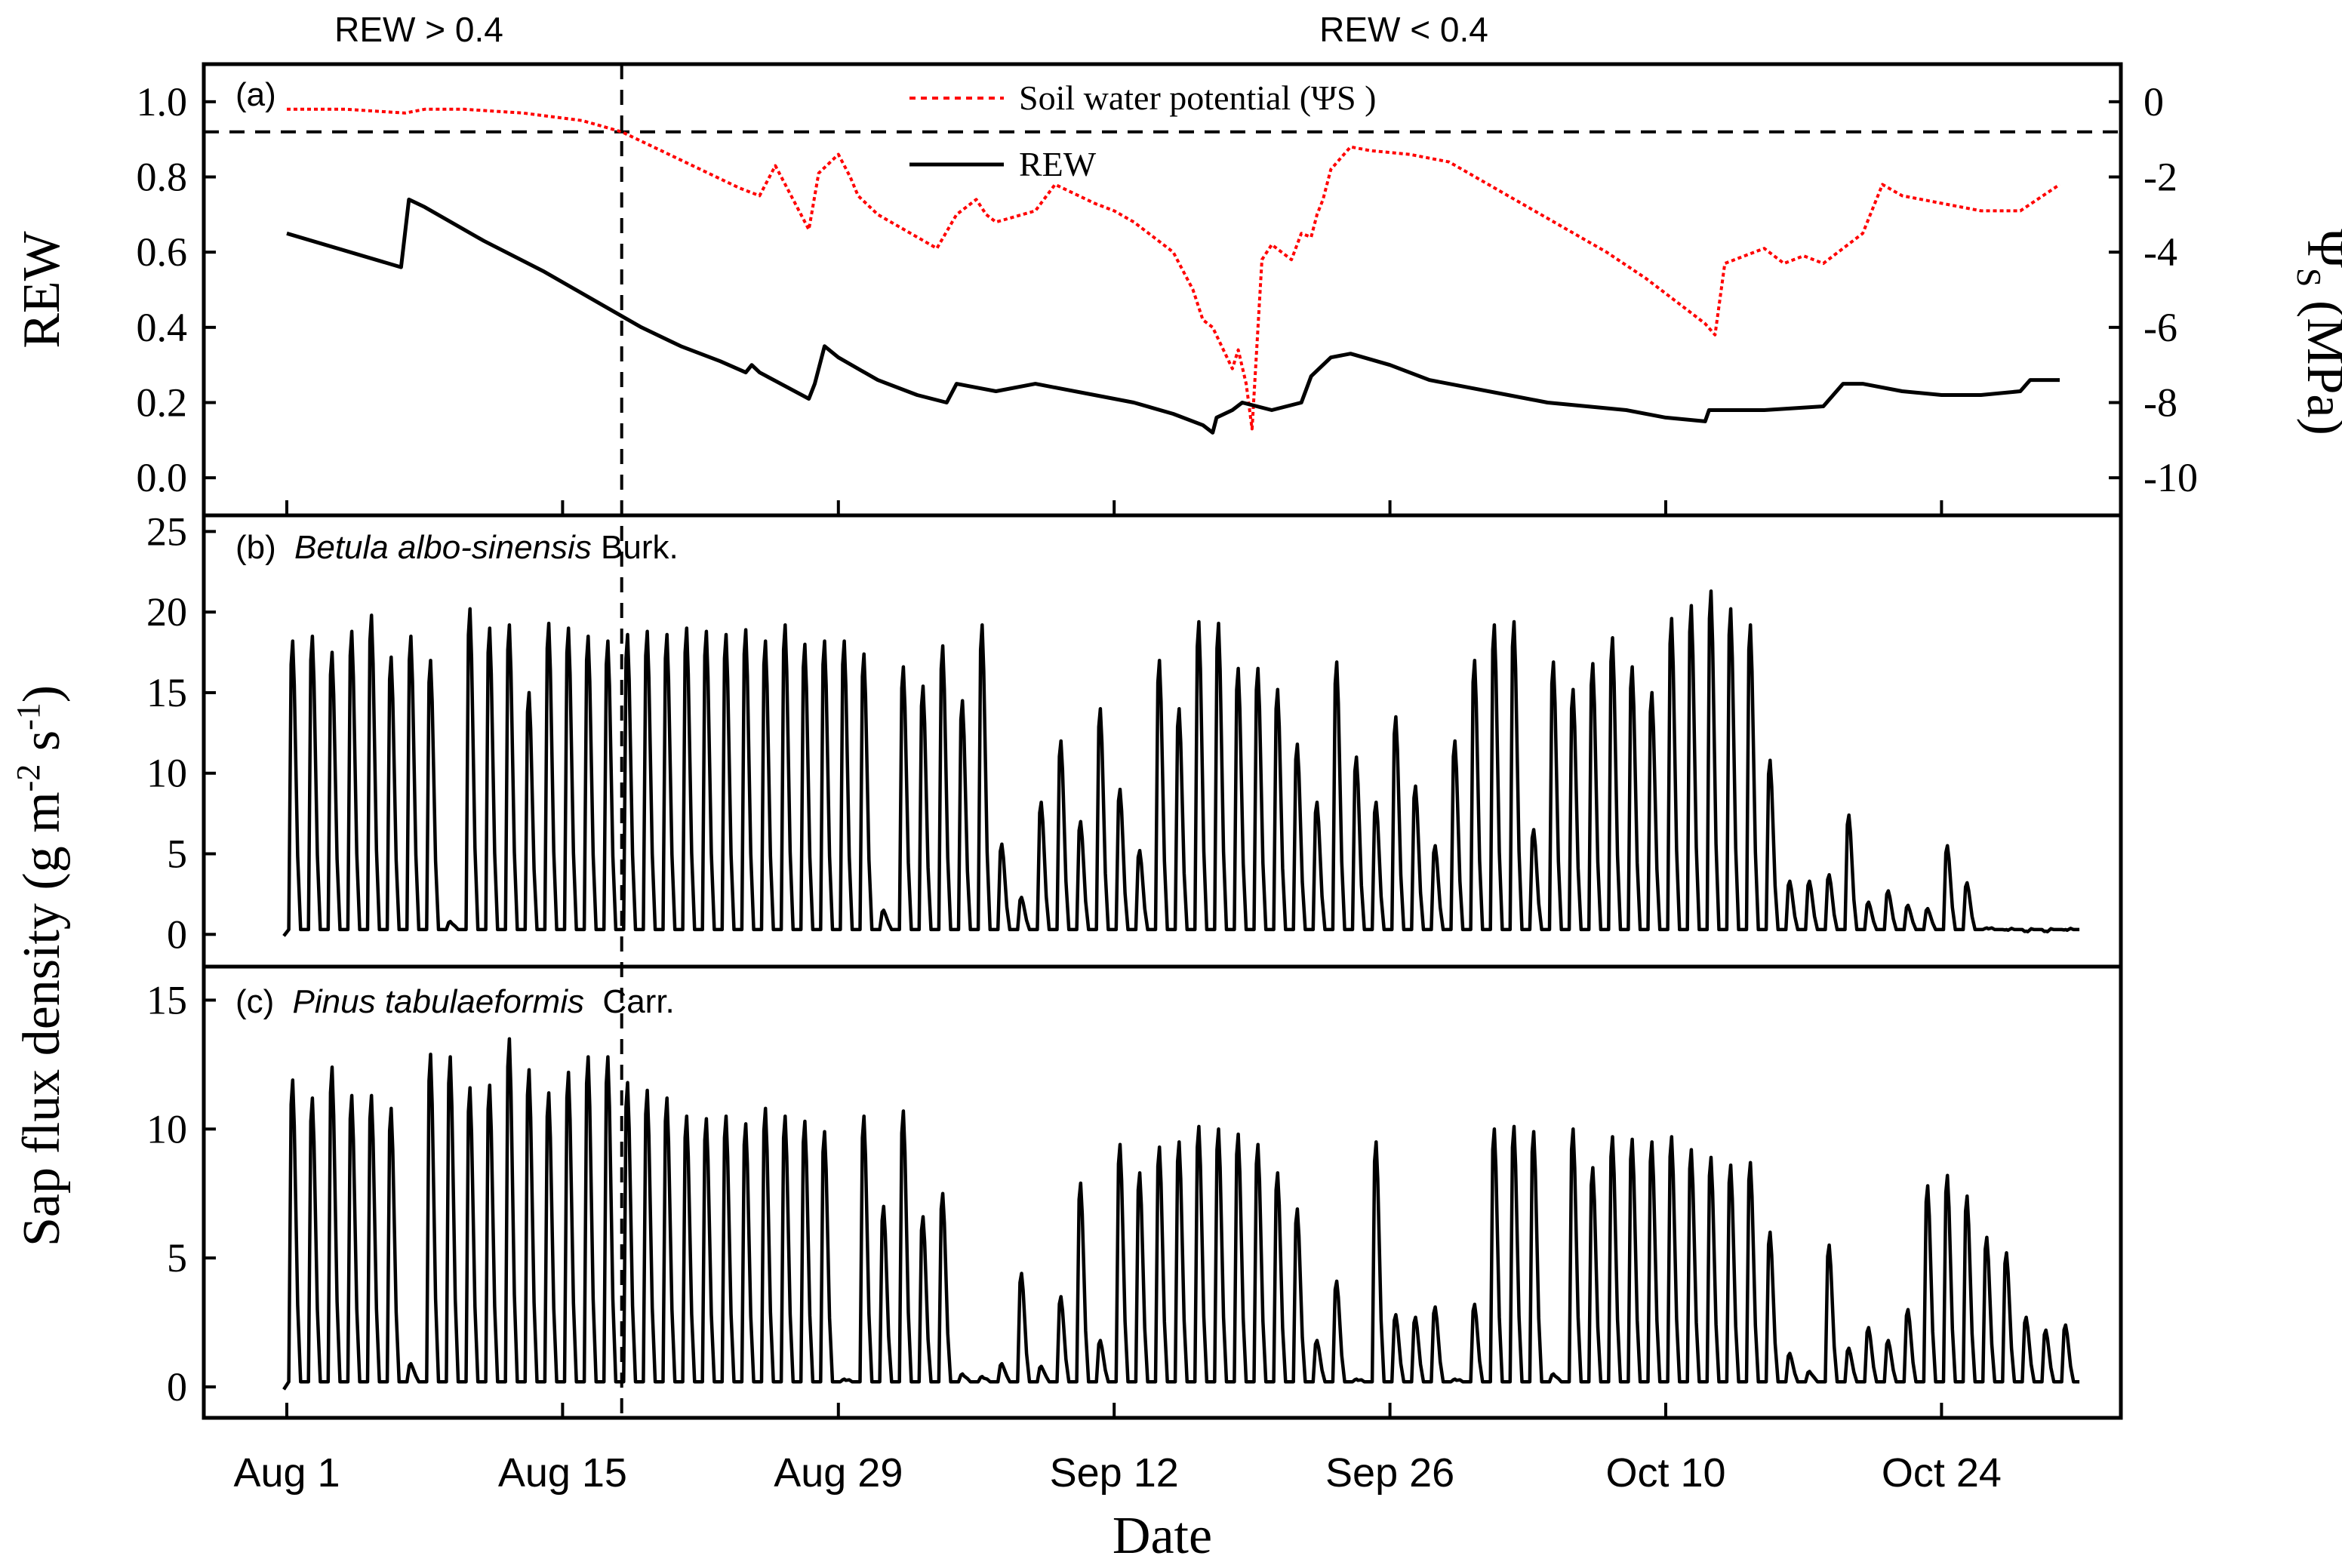 This screenshot has width=2342, height=1568. Describe the element at coordinates (1389, 1473) in the screenshot. I see `x-tick-label: Sep 26` at that location.